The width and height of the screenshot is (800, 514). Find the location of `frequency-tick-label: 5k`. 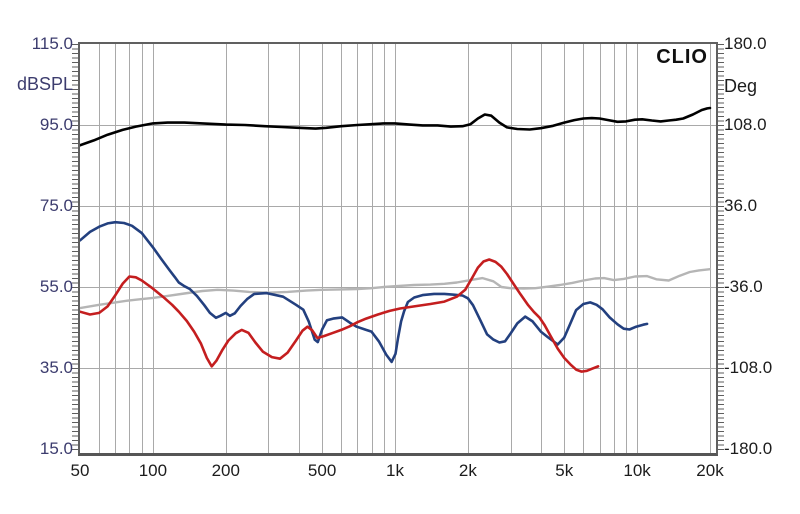

frequency-tick-label: 5k is located at coordinates (564, 470).